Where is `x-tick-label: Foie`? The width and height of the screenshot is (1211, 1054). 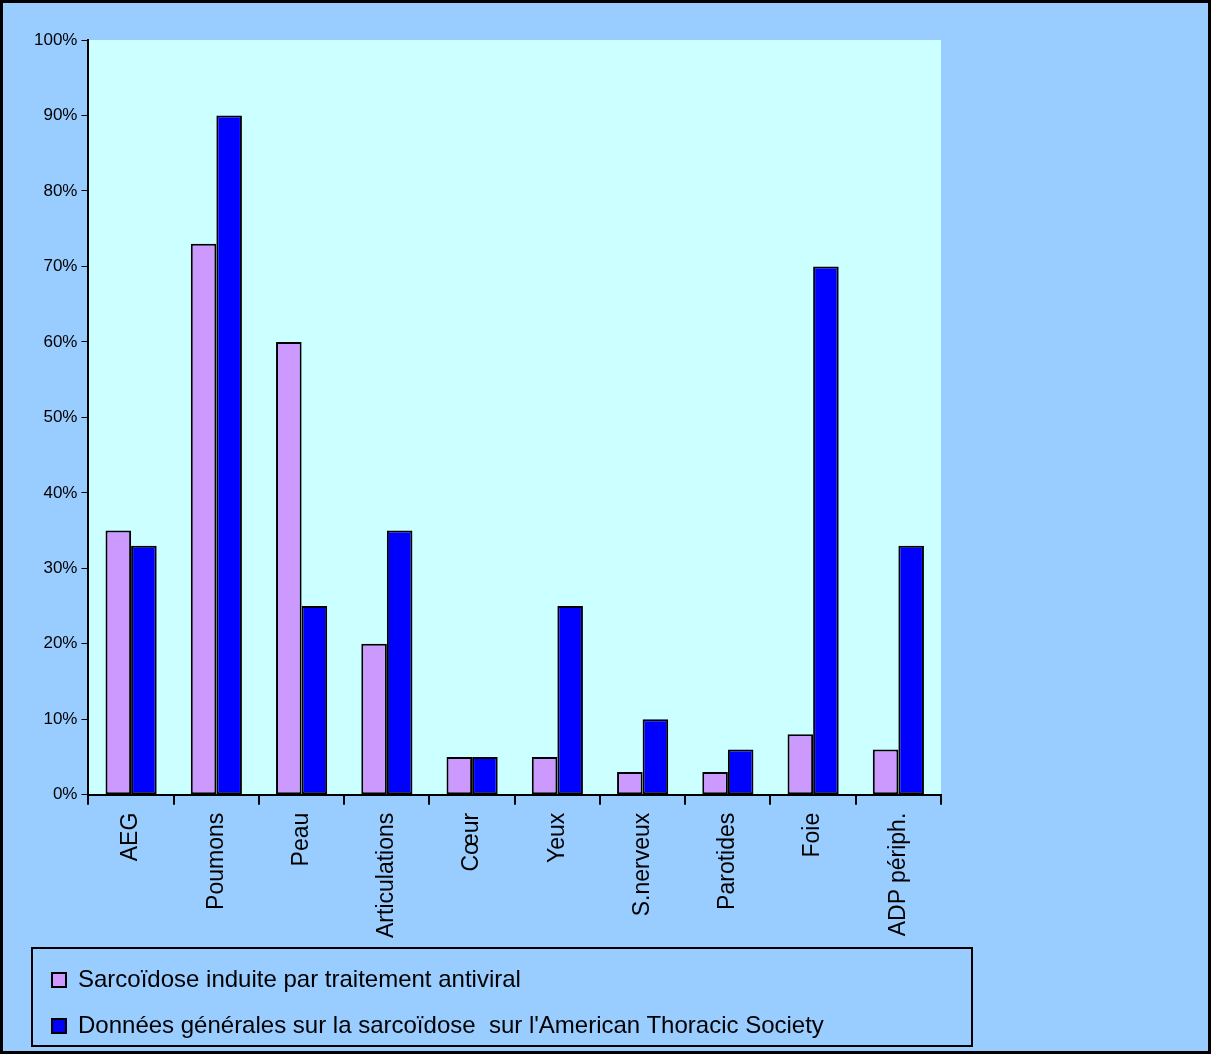
x-tick-label: Foie is located at coordinates (811, 835).